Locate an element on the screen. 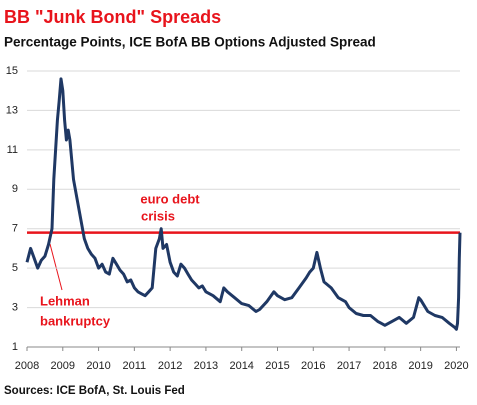  x-tick-label: 2019 is located at coordinates (420, 366).